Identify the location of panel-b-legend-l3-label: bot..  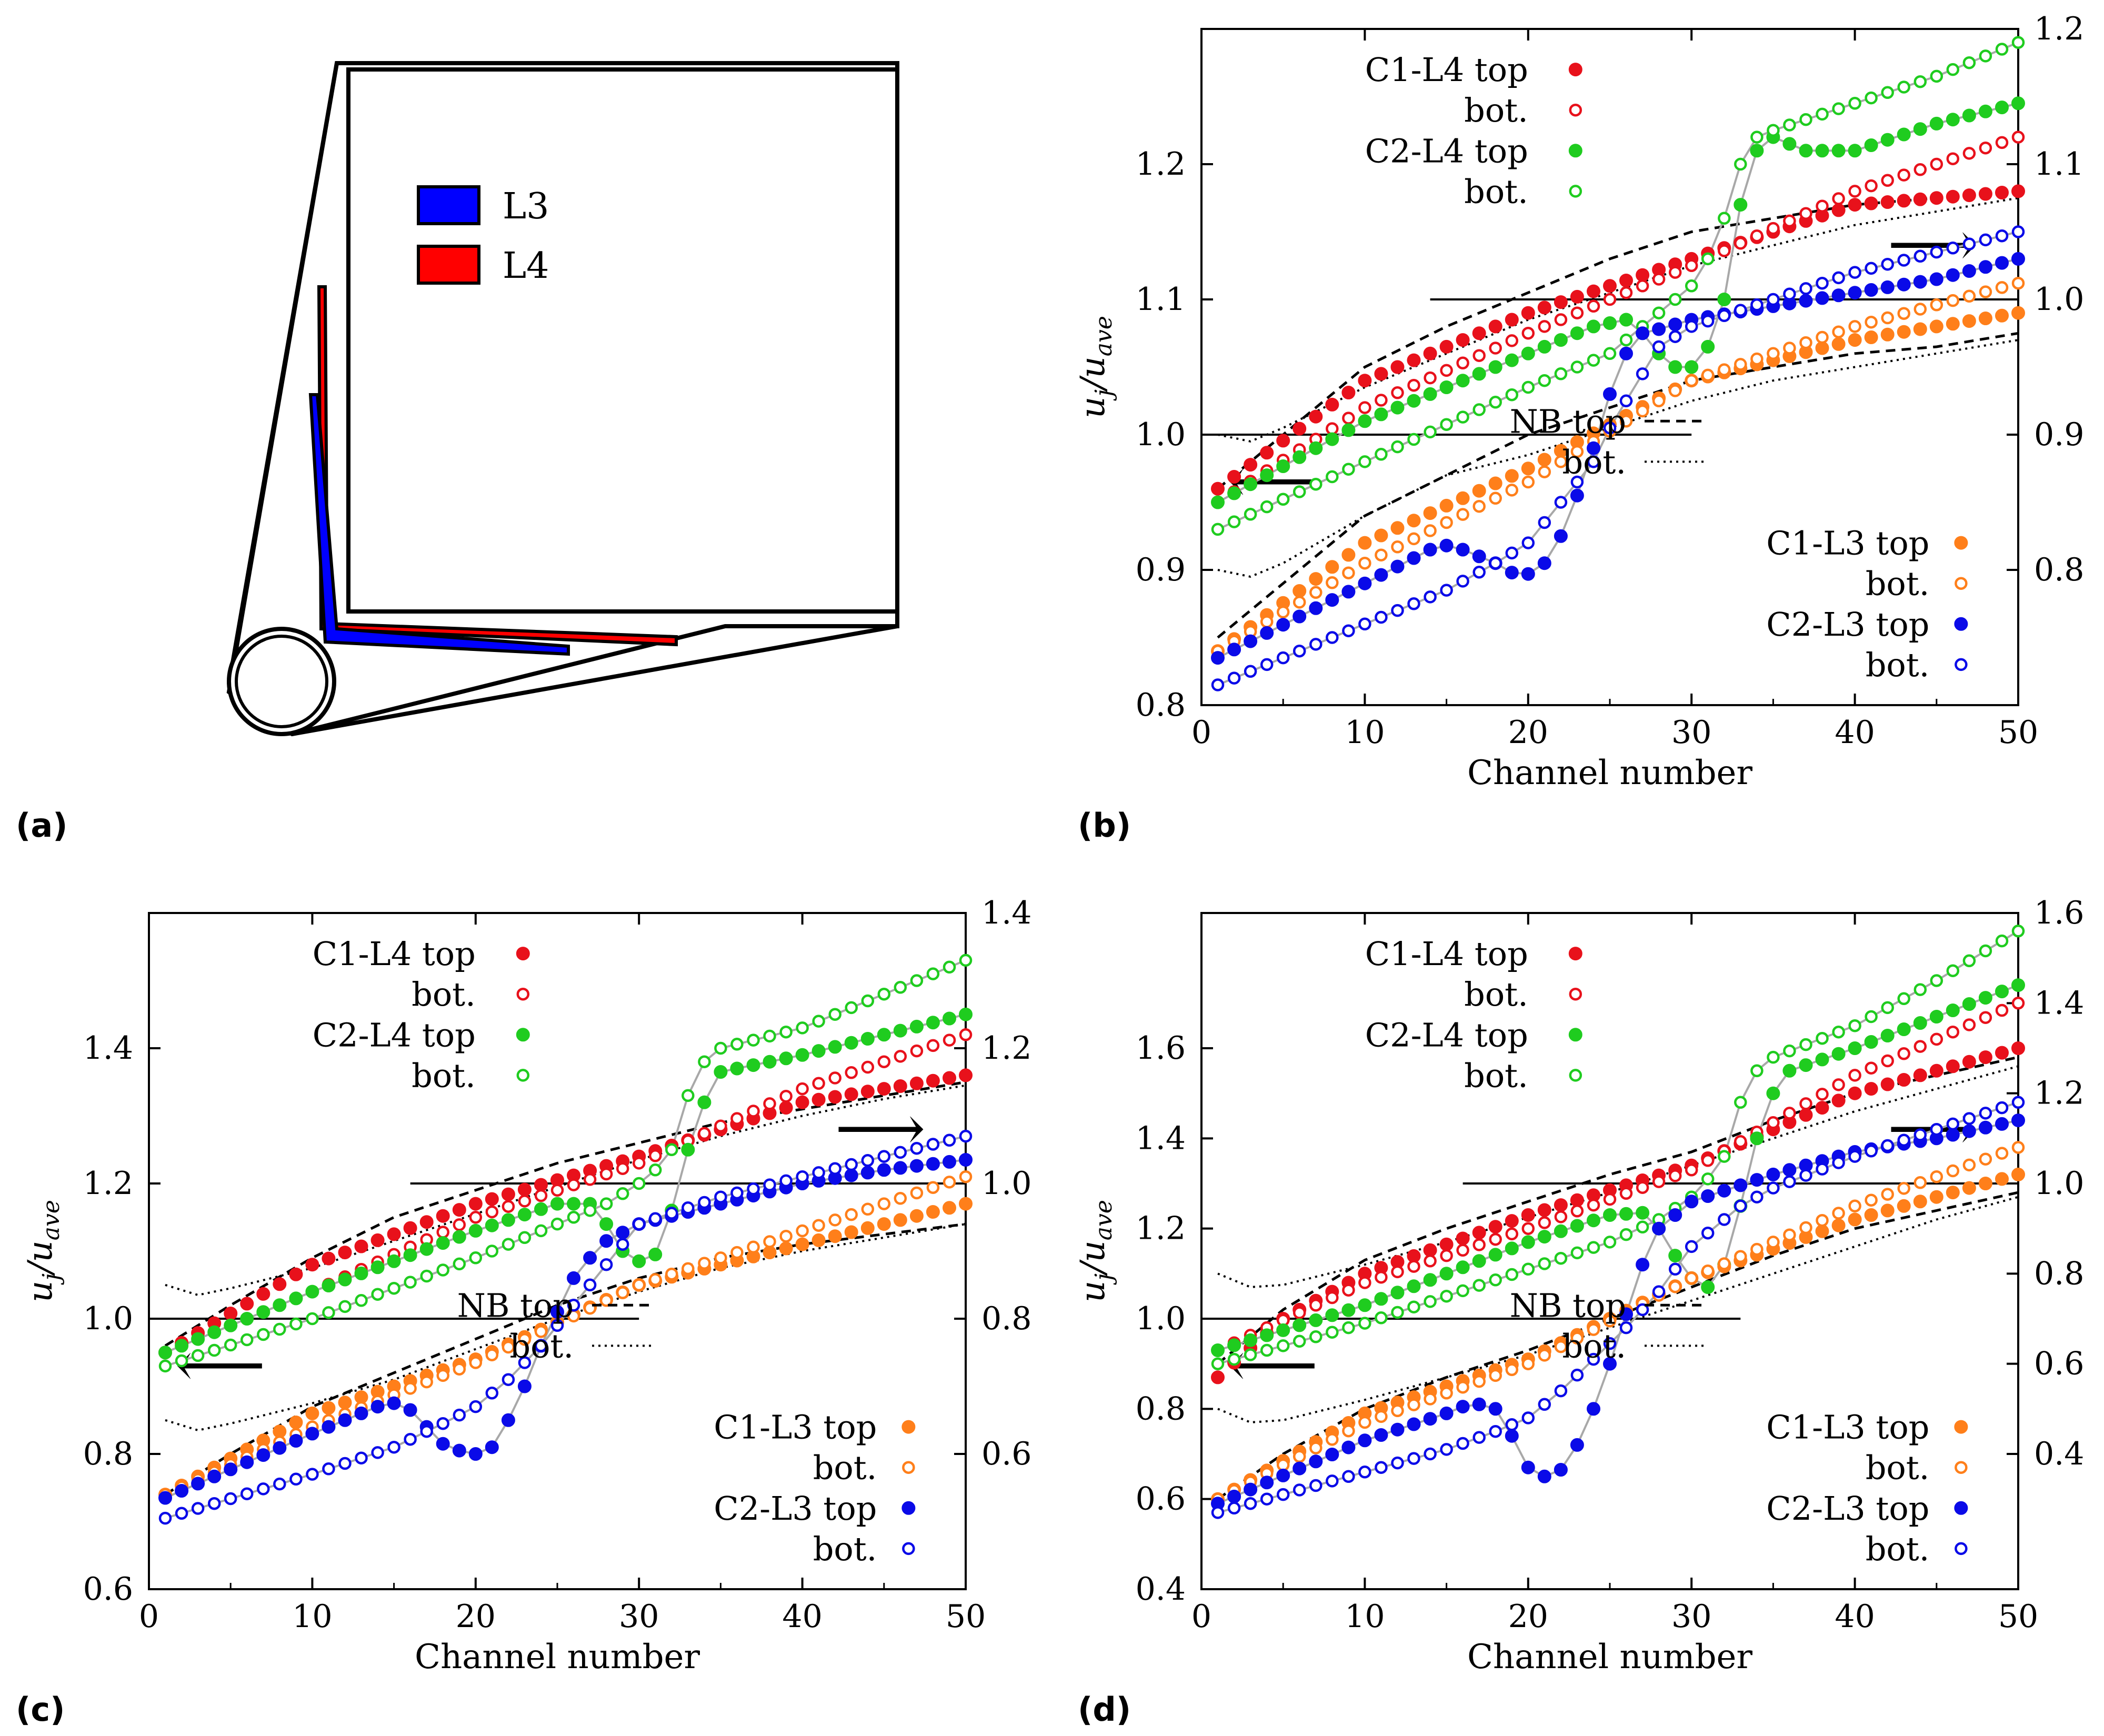
(1898, 584).